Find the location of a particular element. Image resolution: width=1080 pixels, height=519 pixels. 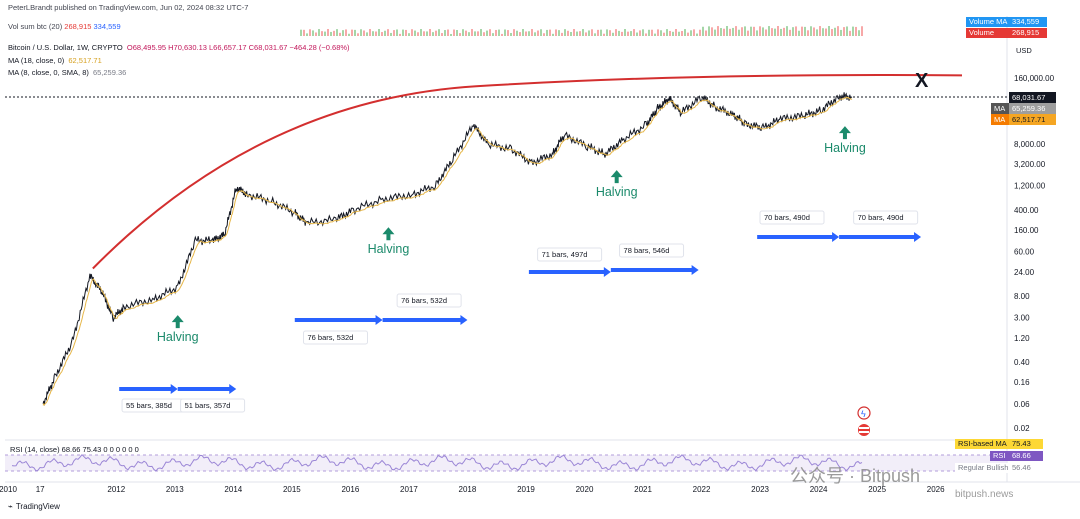

price-tick-label: 1,200.00 is located at coordinates (1030, 186).